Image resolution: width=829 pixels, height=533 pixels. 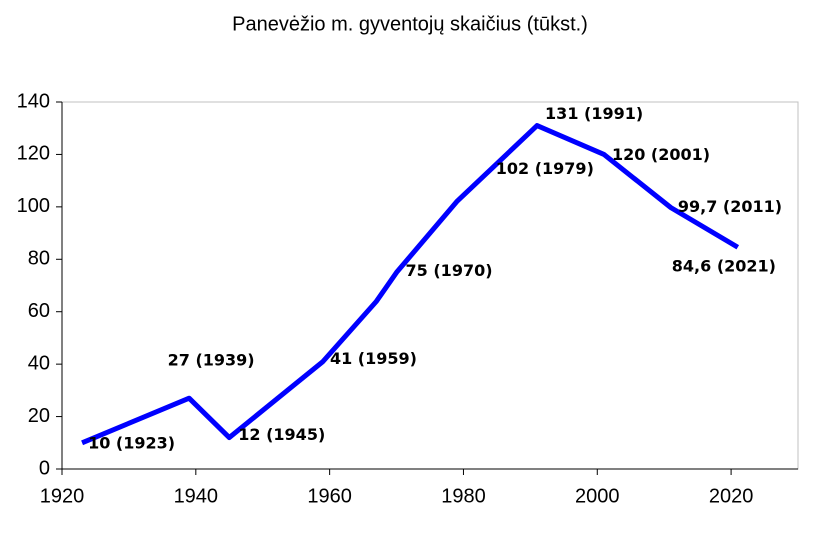 What do you see at coordinates (731, 496) in the screenshot?
I see `x-tick-label: 2020` at bounding box center [731, 496].